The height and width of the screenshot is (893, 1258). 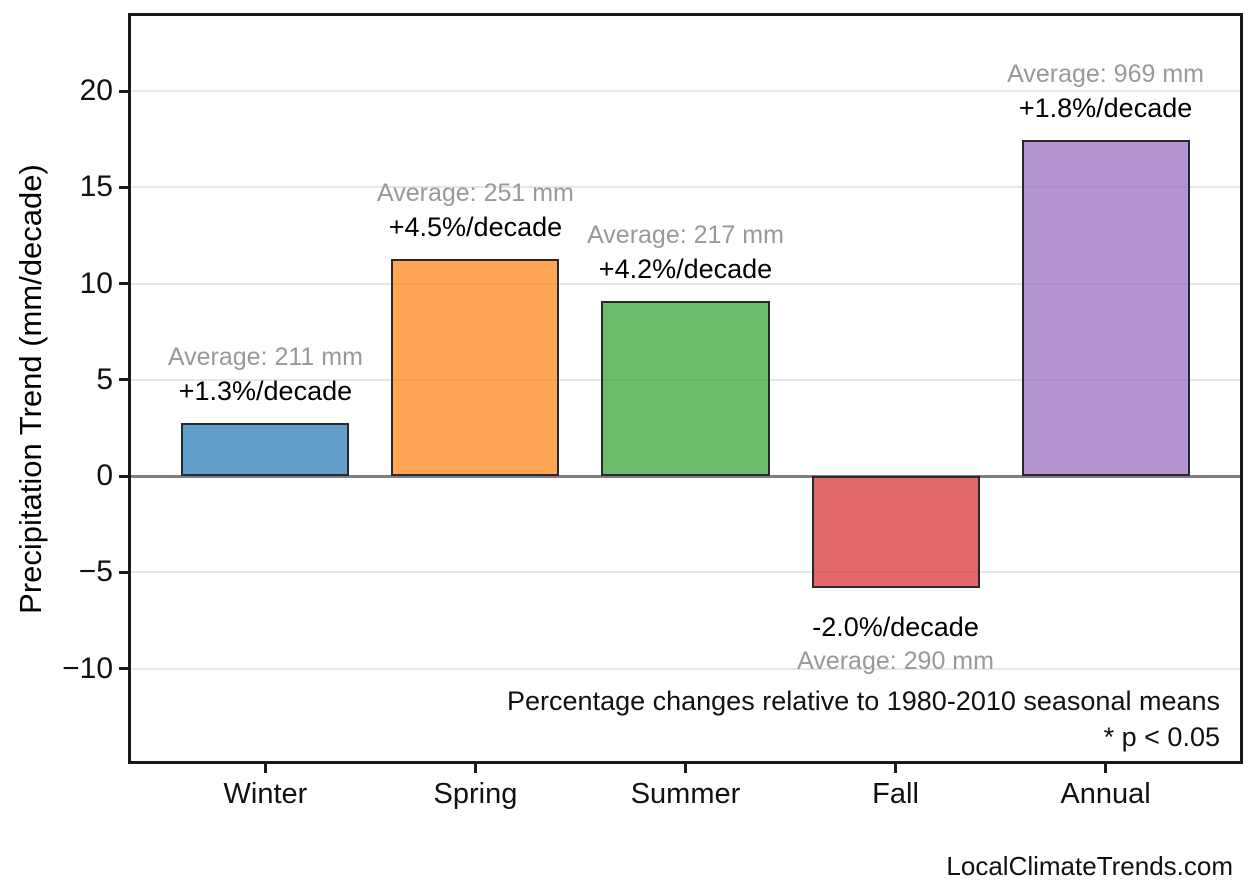 I want to click on ytick-label-20: 20, so click(x=96, y=91).